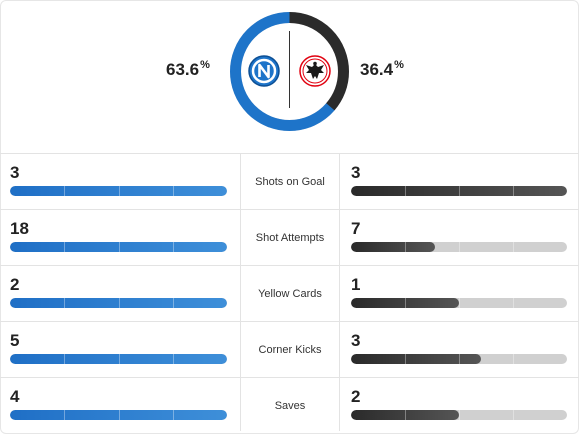 Image resolution: width=579 pixels, height=434 pixels. Describe the element at coordinates (188, 69) in the screenshot. I see `home-possession: 63.6%` at that location.